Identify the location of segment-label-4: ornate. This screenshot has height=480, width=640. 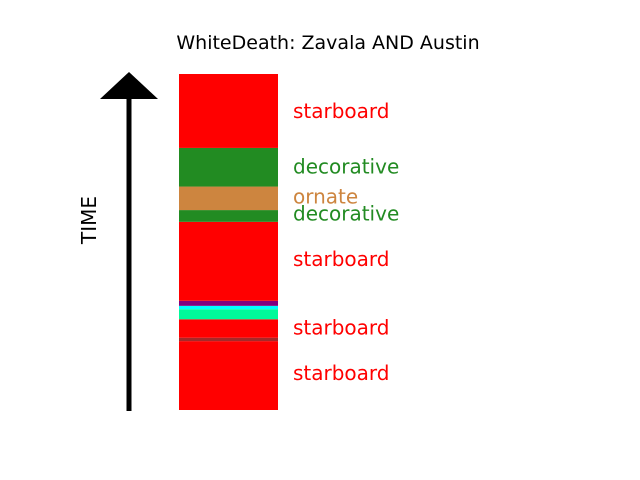
(325, 197).